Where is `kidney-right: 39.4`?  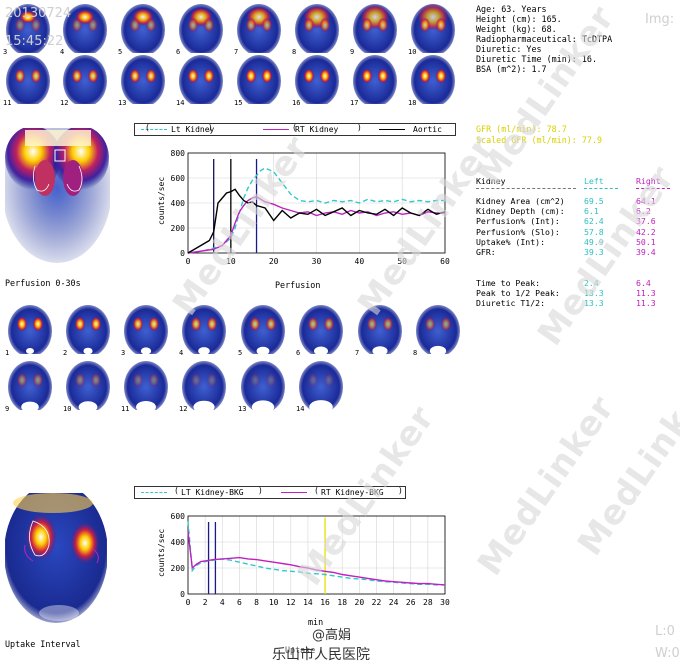
kidney-right: 39.4 is located at coordinates (646, 252).